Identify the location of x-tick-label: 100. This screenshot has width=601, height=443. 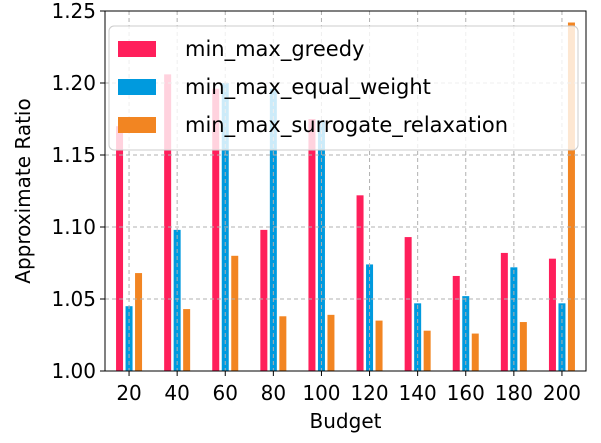
(321, 393).